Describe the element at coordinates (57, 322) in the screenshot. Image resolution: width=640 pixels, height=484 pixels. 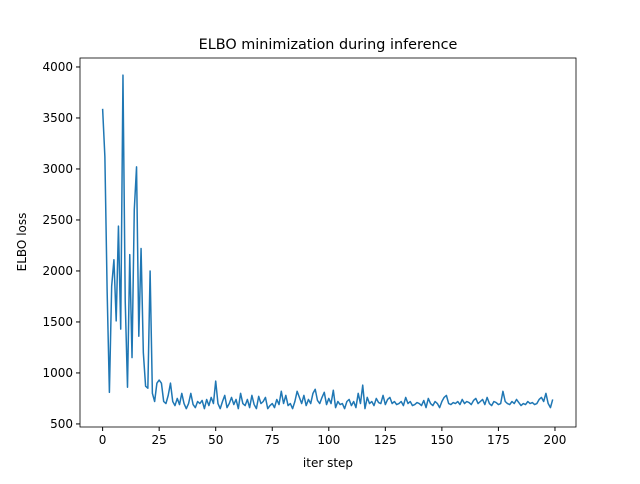
I see `y-tick-label: 1500` at that location.